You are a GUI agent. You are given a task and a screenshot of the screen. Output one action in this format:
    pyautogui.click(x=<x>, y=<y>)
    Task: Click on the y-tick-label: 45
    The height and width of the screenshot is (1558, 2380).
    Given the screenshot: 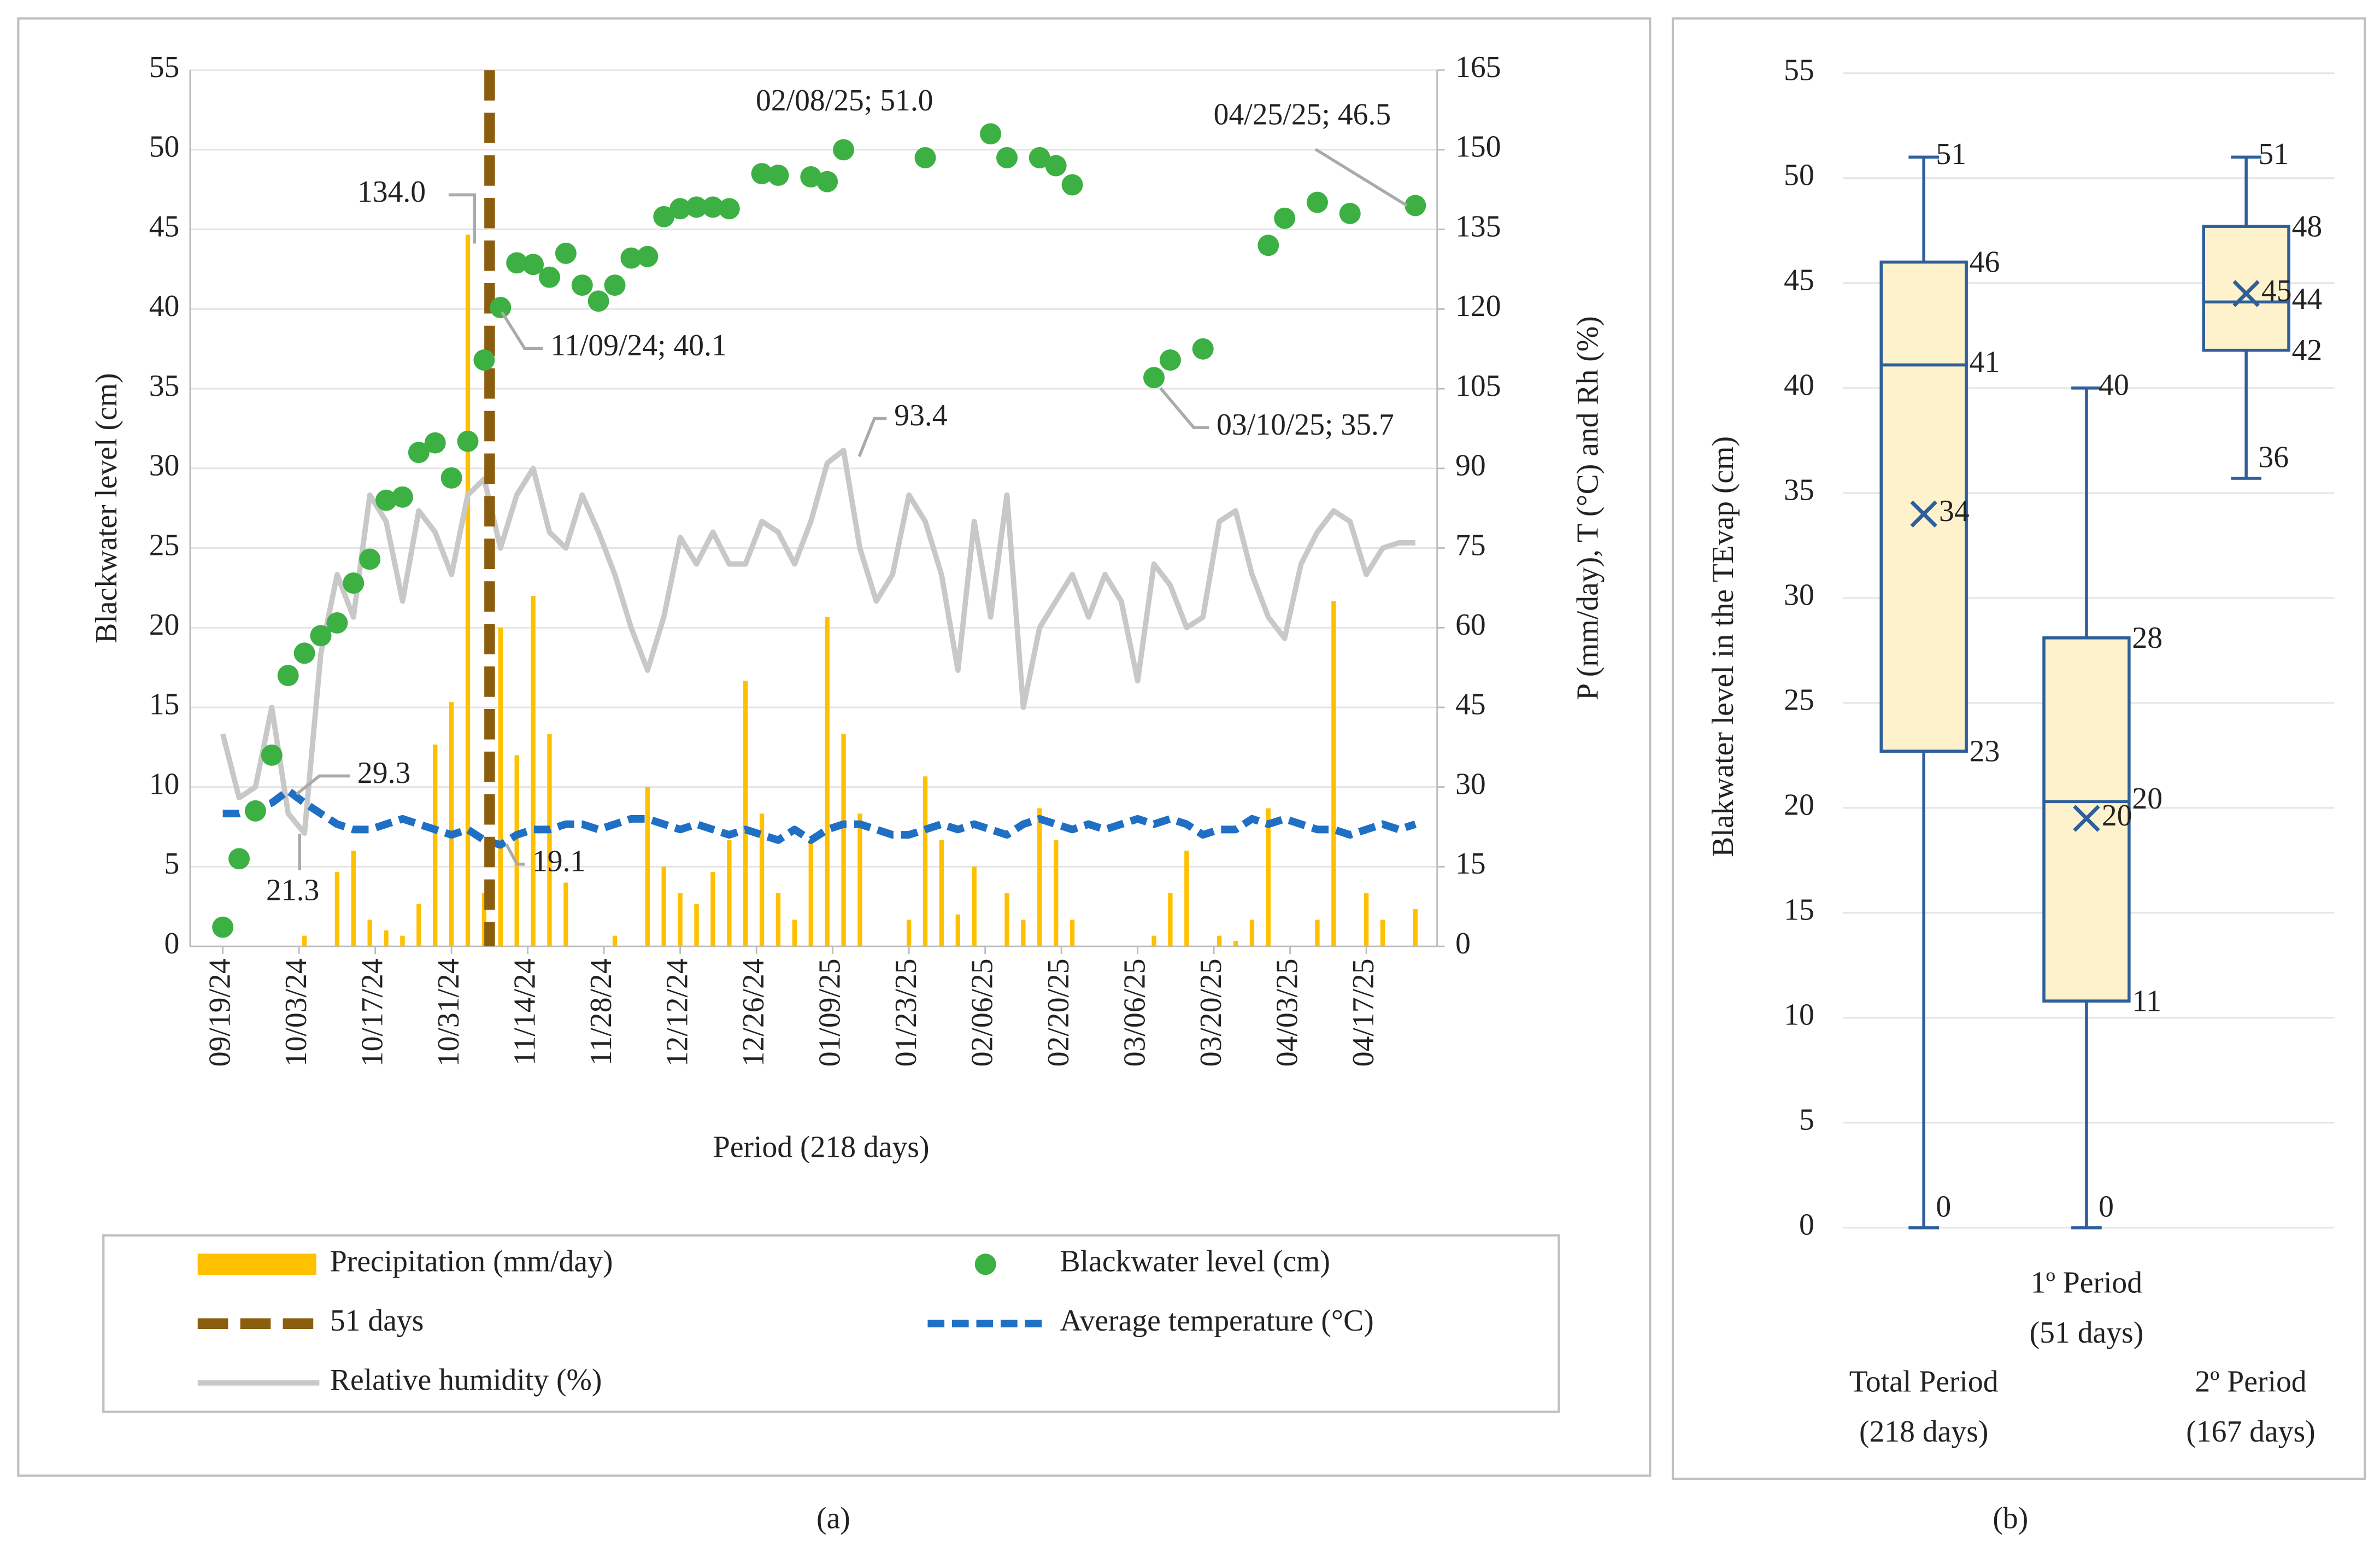 What is the action you would take?
    pyautogui.click(x=1799, y=280)
    